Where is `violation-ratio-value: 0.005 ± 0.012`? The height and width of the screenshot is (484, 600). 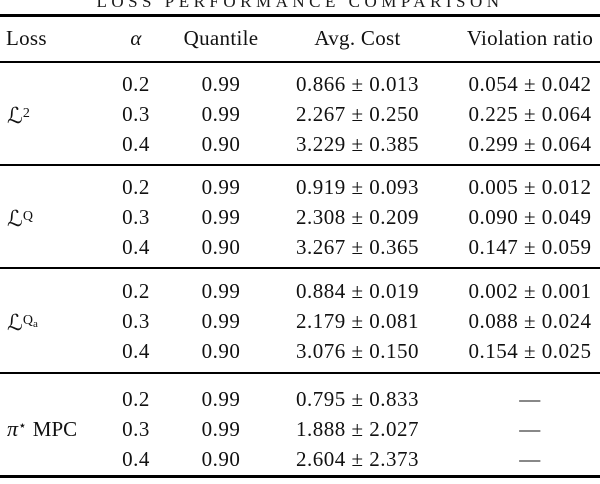 violation-ratio-value: 0.005 ± 0.012 is located at coordinates (530, 186).